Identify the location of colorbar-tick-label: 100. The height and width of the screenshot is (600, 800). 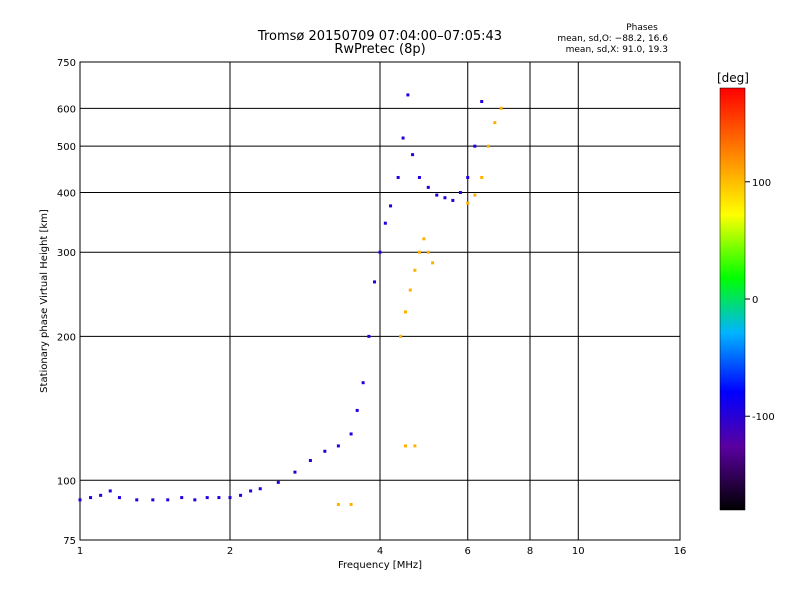
(761, 183).